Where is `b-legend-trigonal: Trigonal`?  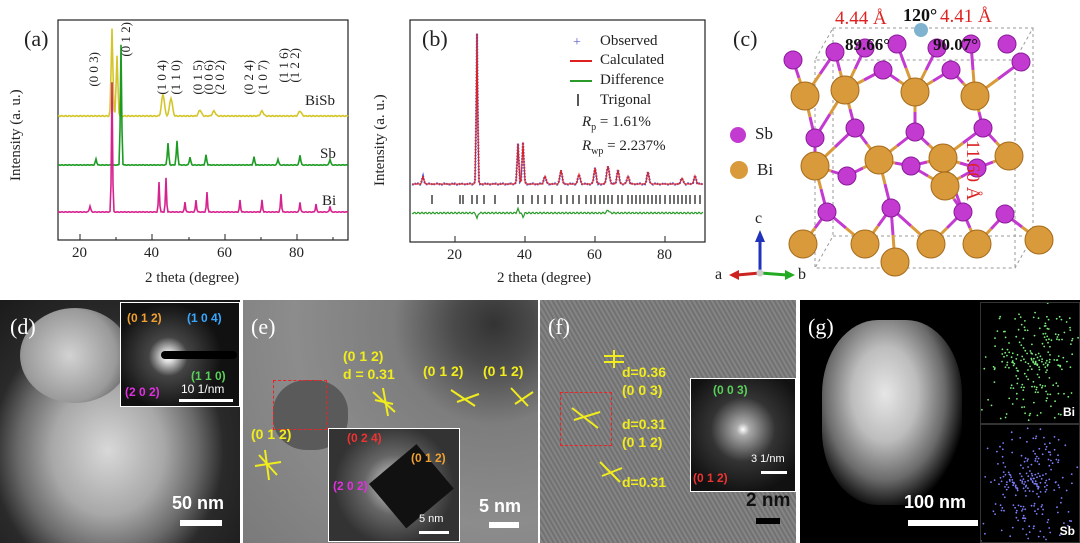
b-legend-trigonal: Trigonal is located at coordinates (626, 100).